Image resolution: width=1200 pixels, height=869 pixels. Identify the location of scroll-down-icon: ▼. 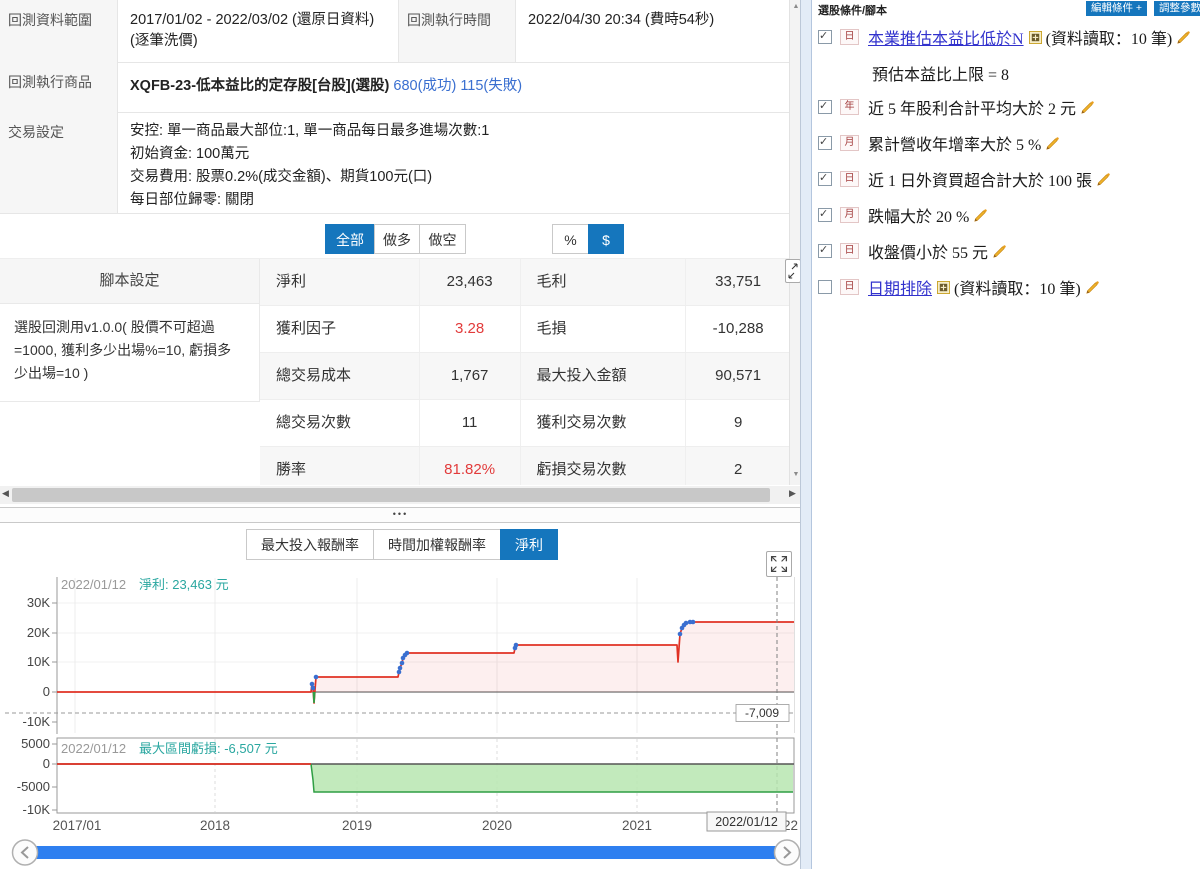
(796, 474).